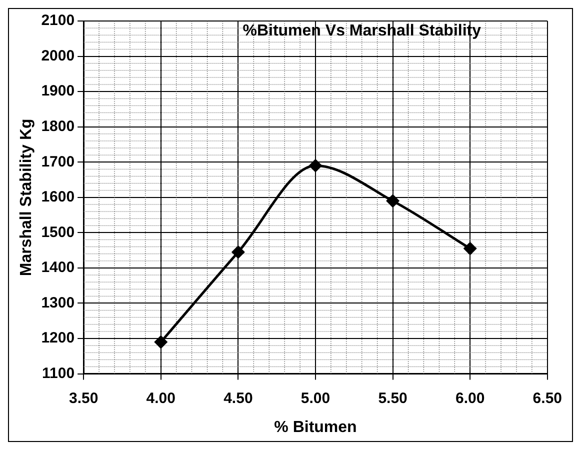  What do you see at coordinates (58, 161) in the screenshot?
I see `y-tick-label: 1700` at bounding box center [58, 161].